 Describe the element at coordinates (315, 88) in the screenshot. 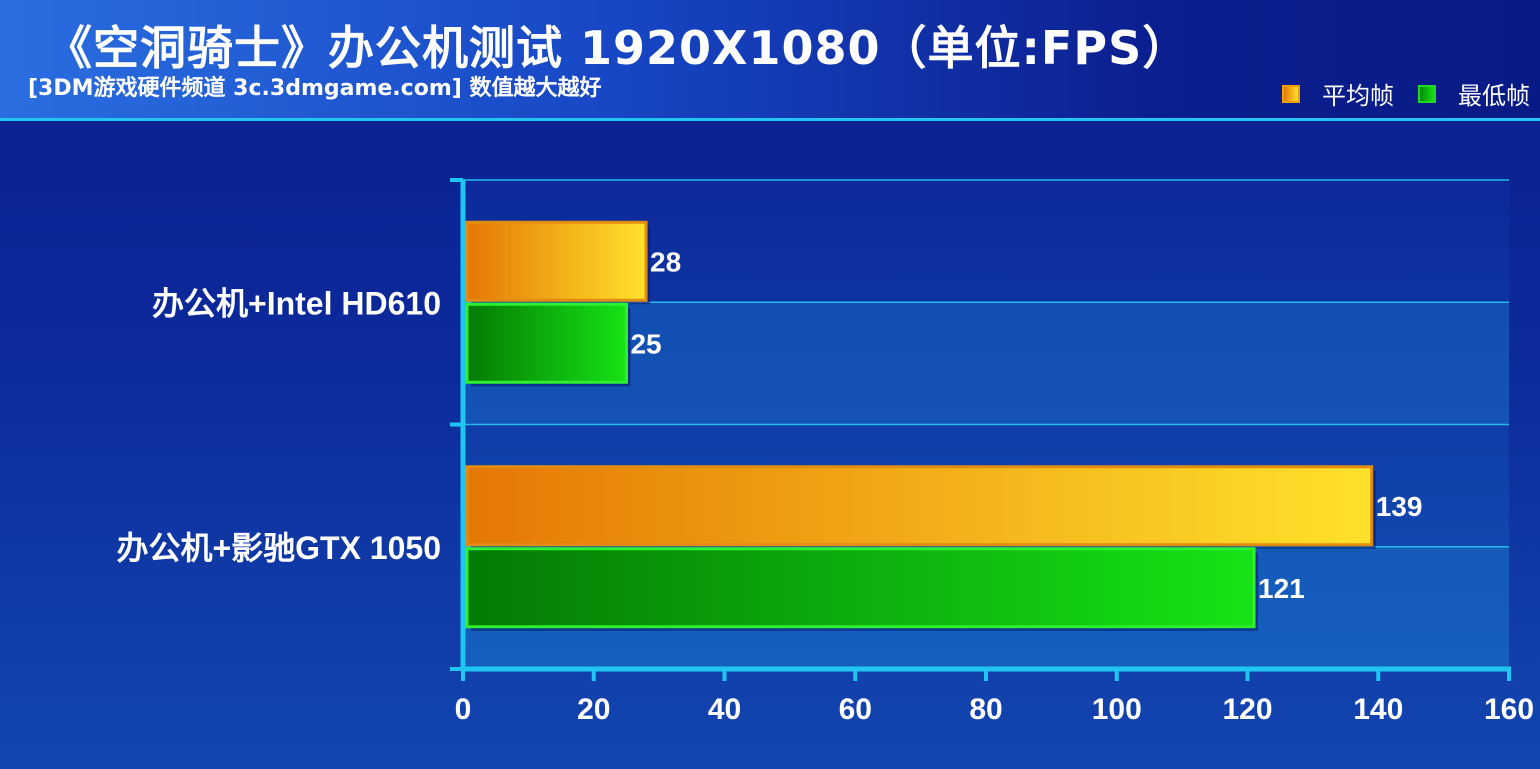

I see `chart-subtitle: [3DM游戏硬件频道 3c.3dmgame.com] 数值越大越好` at that location.